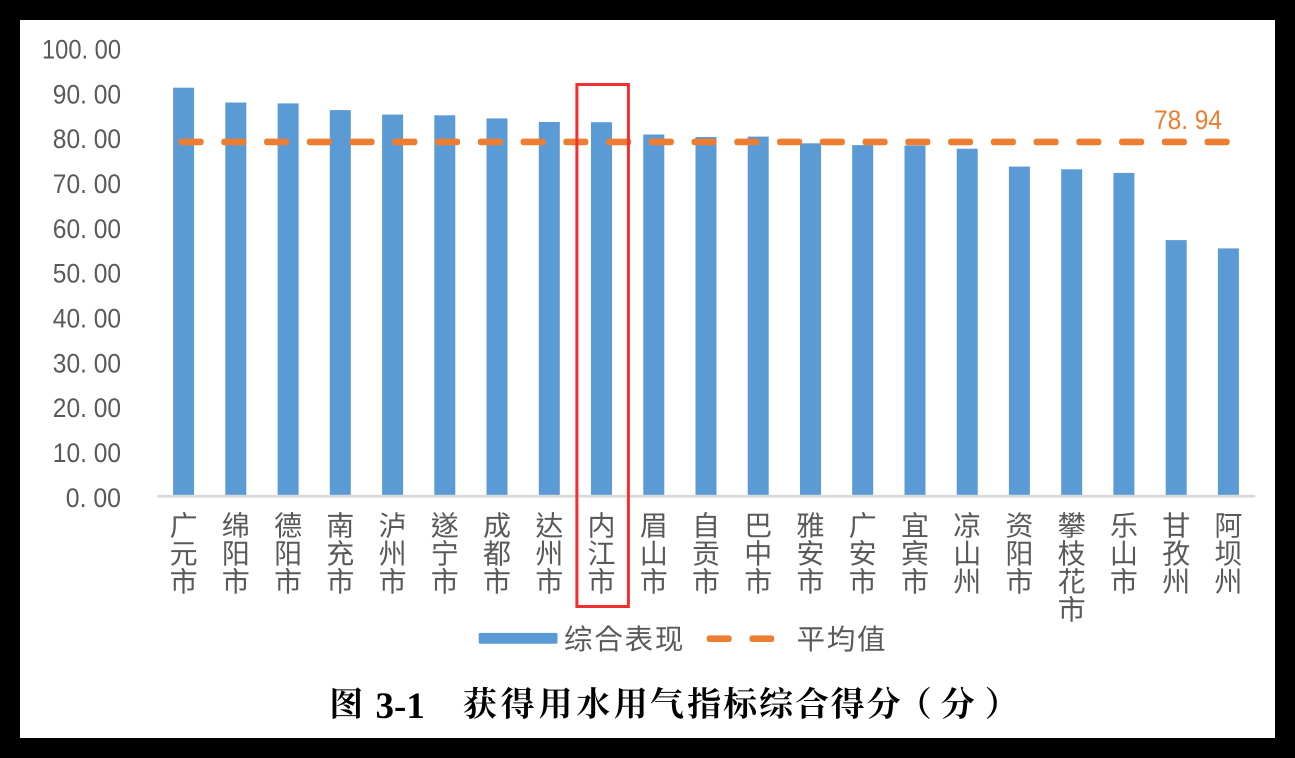  What do you see at coordinates (87, 229) in the screenshot?
I see `svg-text: 60. 00` at bounding box center [87, 229].